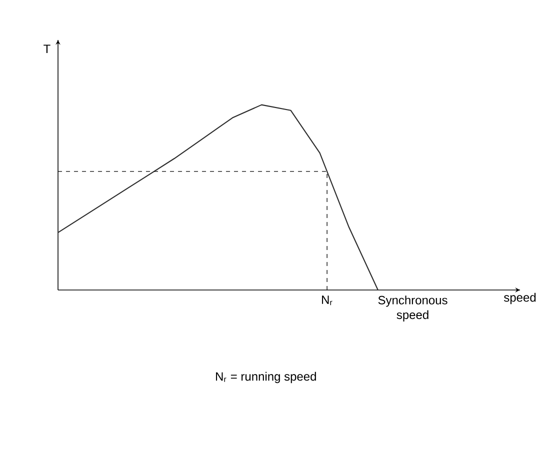  I want to click on y-axis-title: T, so click(47, 48).